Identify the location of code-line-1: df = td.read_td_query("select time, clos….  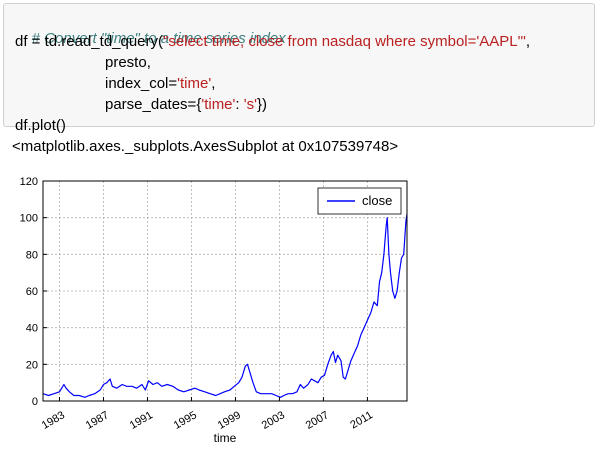
(272, 42).